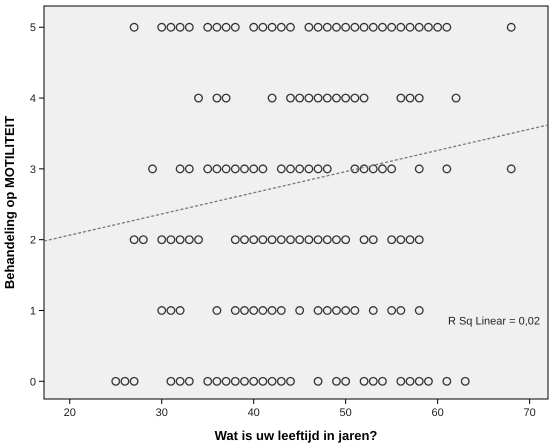 The width and height of the screenshot is (551, 446). What do you see at coordinates (494, 322) in the screenshot?
I see `annotation: R Sq Linear = 0,02` at bounding box center [494, 322].